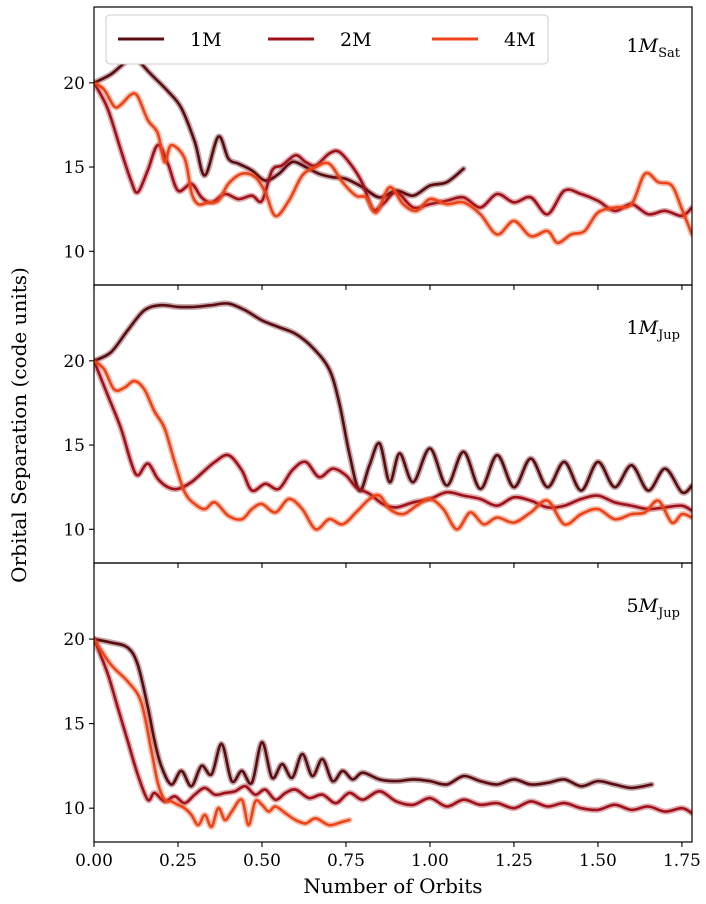  What do you see at coordinates (654, 48) in the screenshot?
I see `panel-1-mass-label: 1MSat` at bounding box center [654, 48].